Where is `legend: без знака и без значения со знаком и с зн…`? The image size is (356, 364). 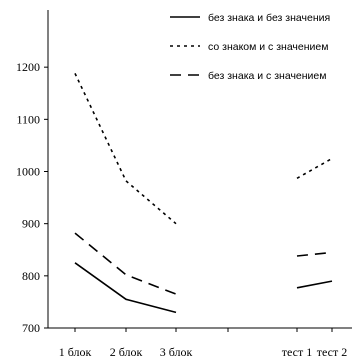
legend: без знака и без значения со знаком и с зн… is located at coordinates (250, 47).